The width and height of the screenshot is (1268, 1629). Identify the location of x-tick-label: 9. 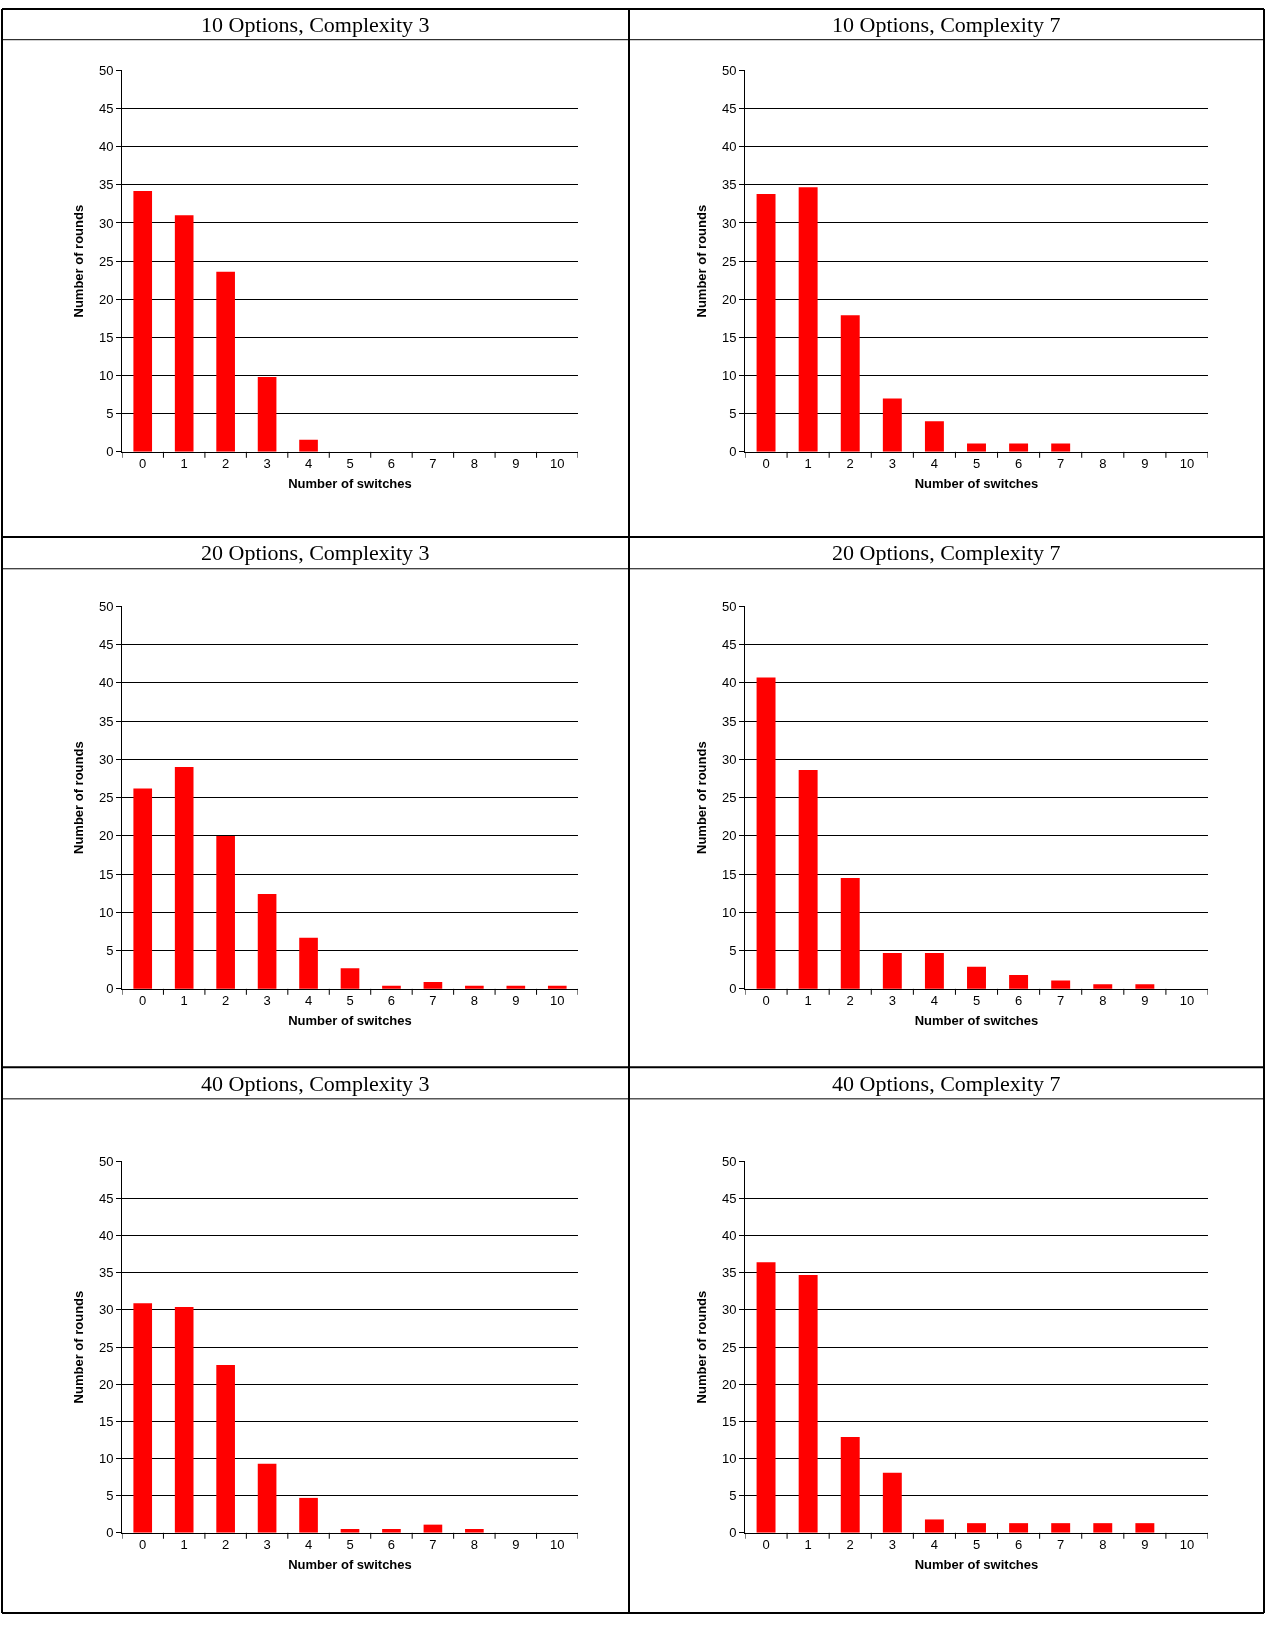
(1145, 464).